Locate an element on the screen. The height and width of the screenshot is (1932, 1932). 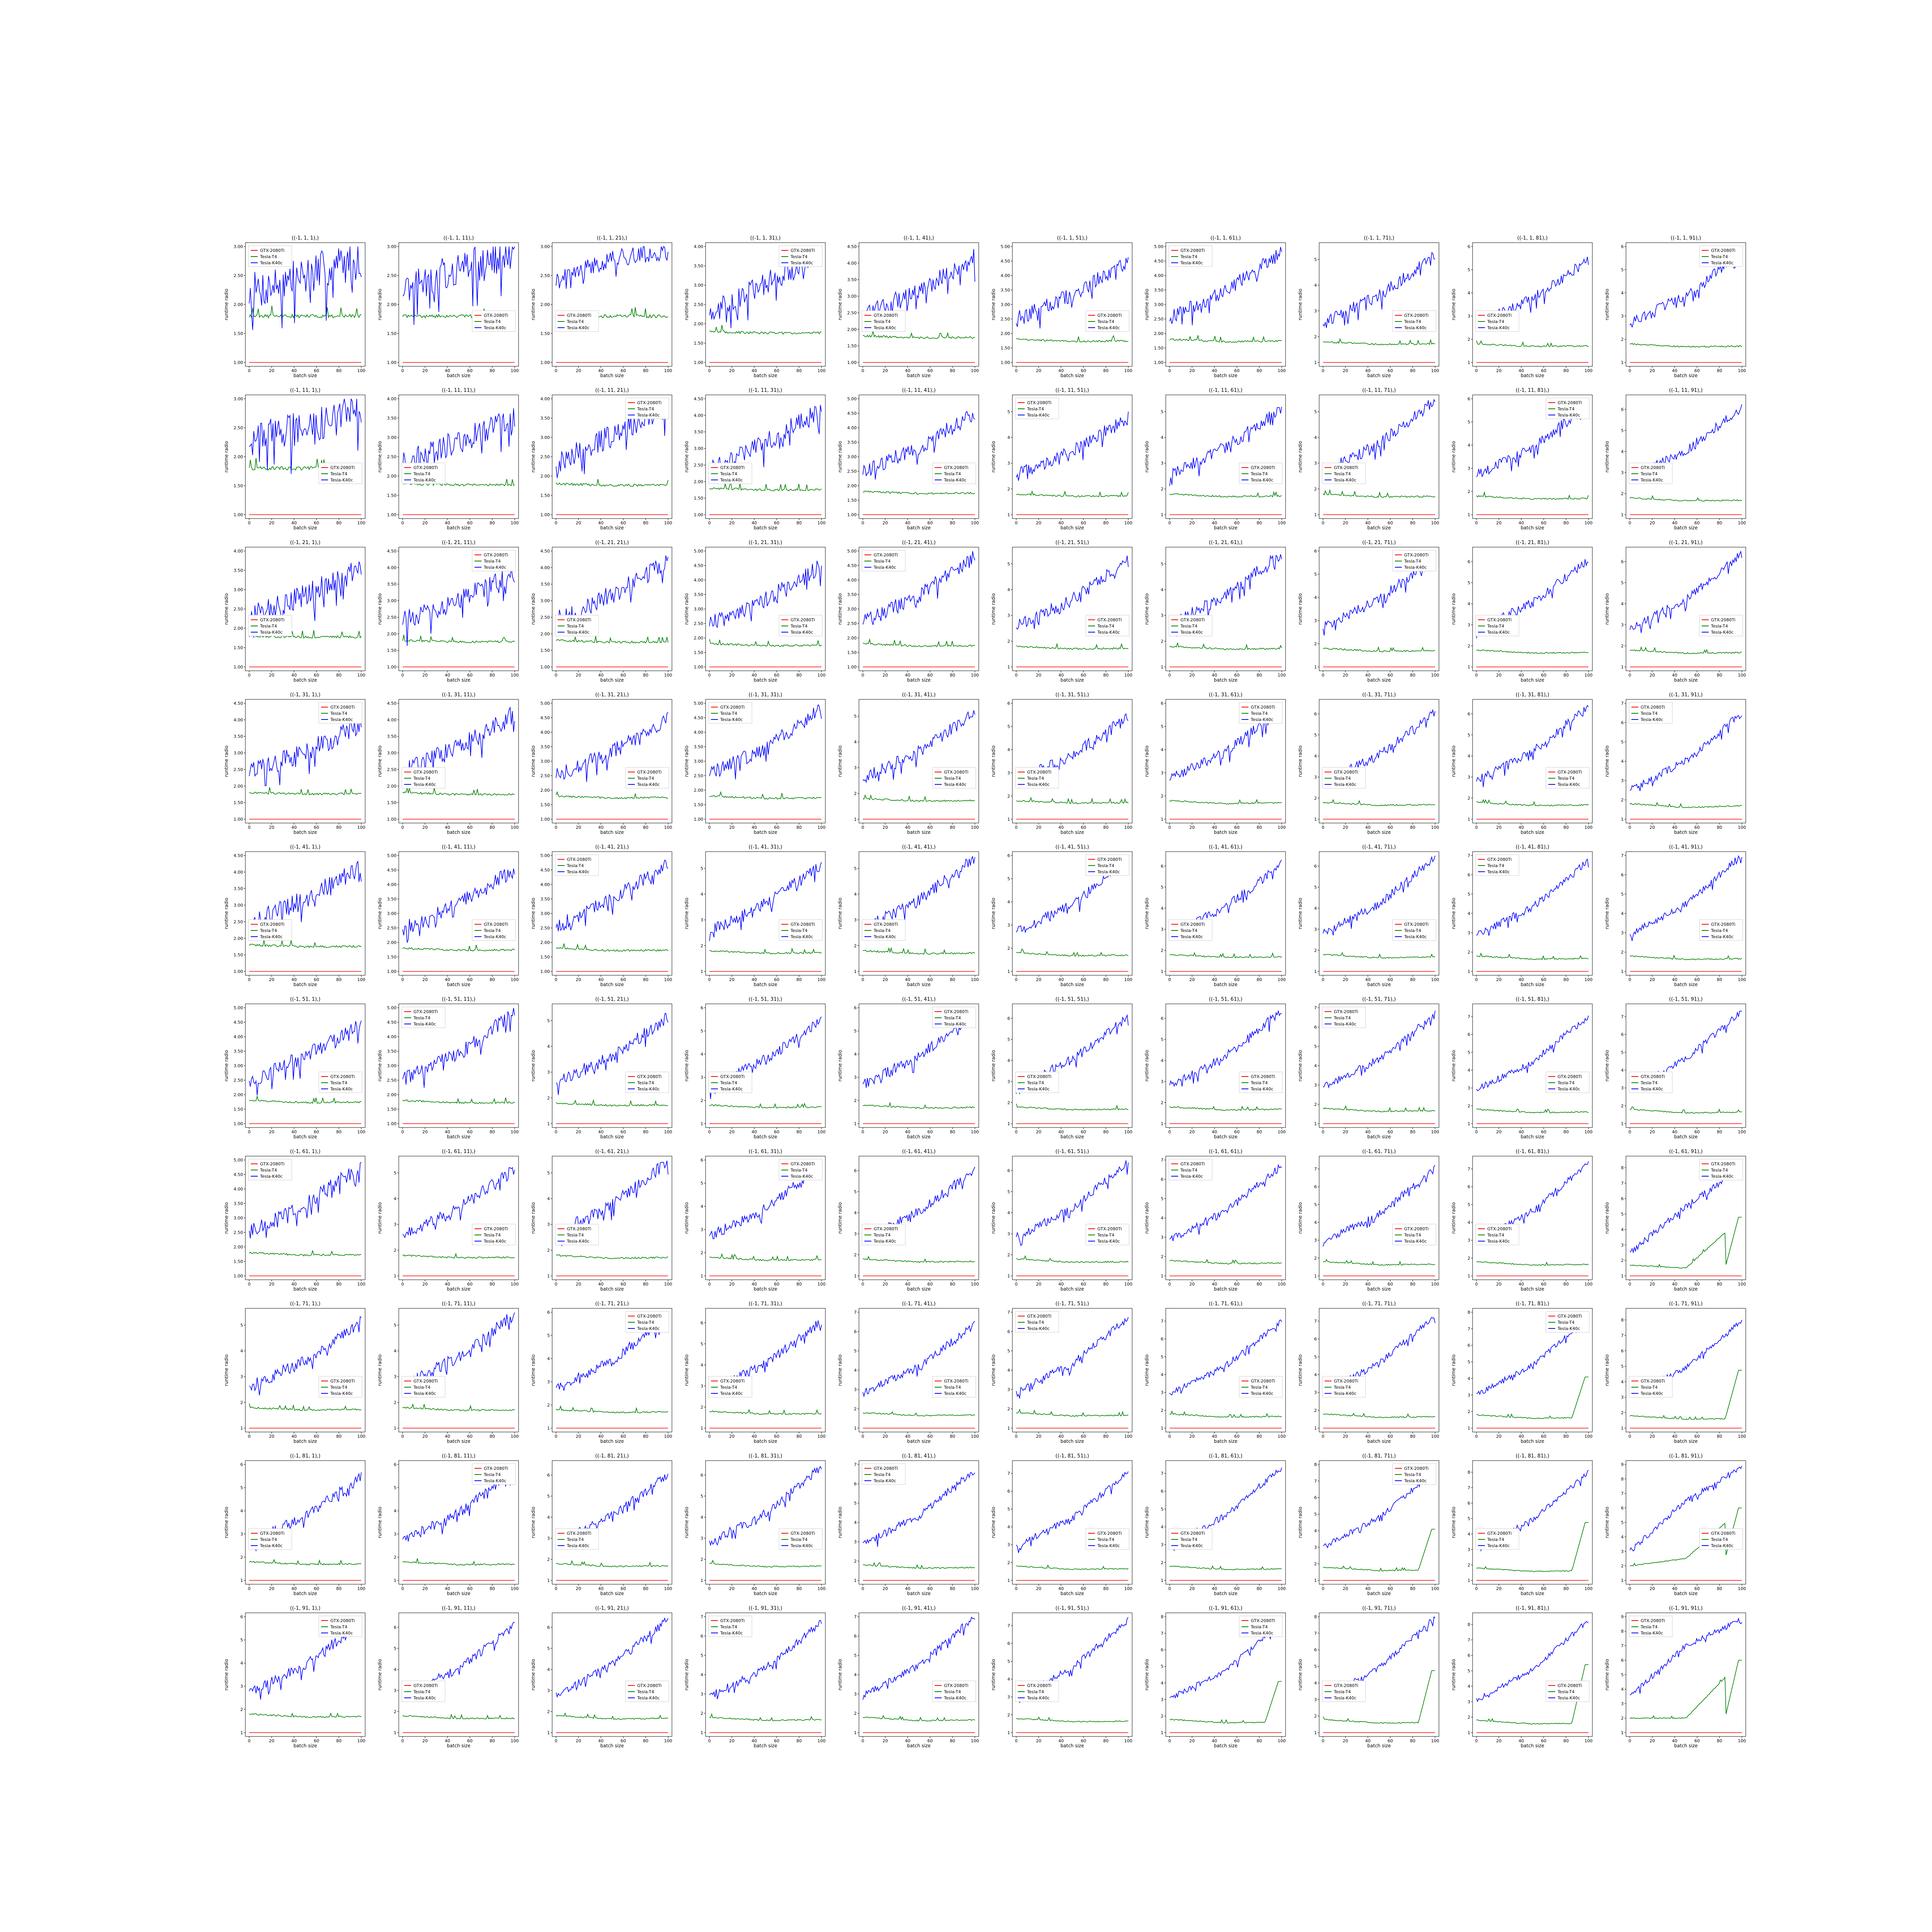
subplot-title: ((-1, 41, 51),) is located at coordinates (1072, 847).